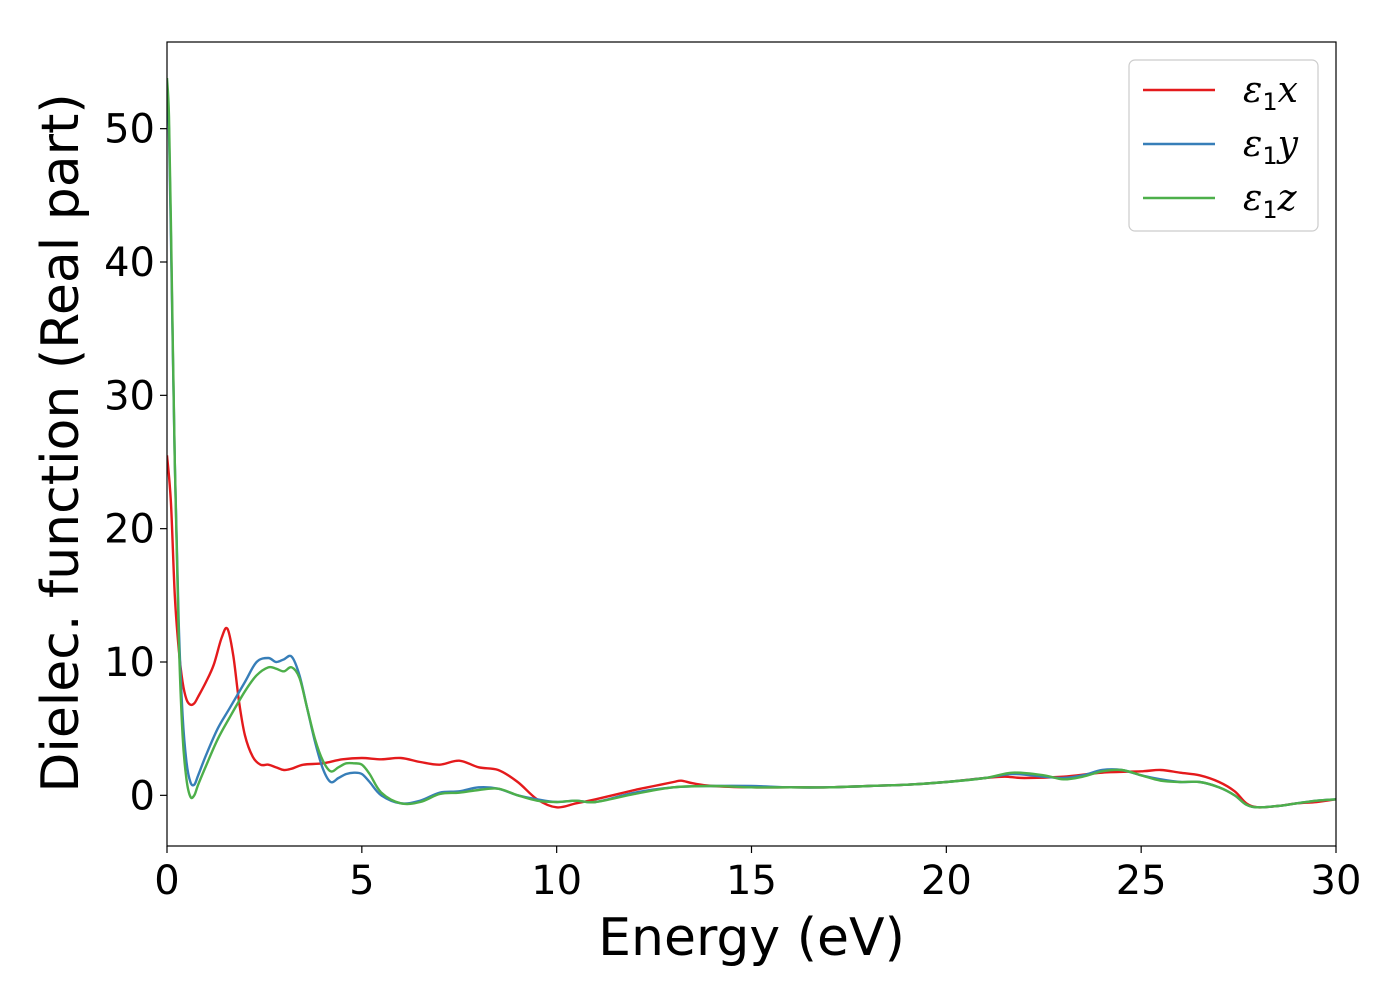  I want to click on x-tick-label: 25, so click(1141, 881).